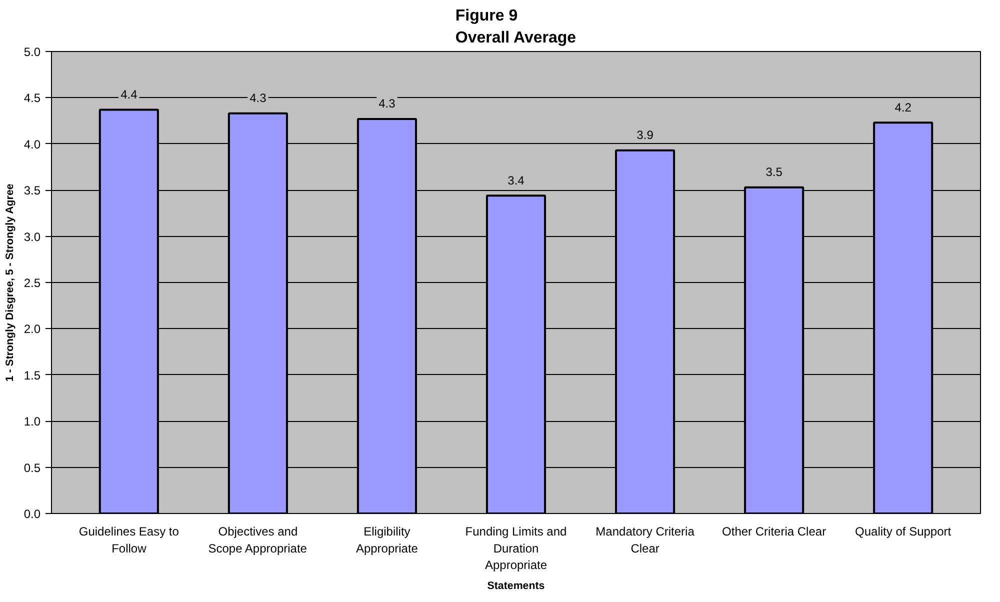  What do you see at coordinates (903, 107) in the screenshot?
I see `data-label: 4.2` at bounding box center [903, 107].